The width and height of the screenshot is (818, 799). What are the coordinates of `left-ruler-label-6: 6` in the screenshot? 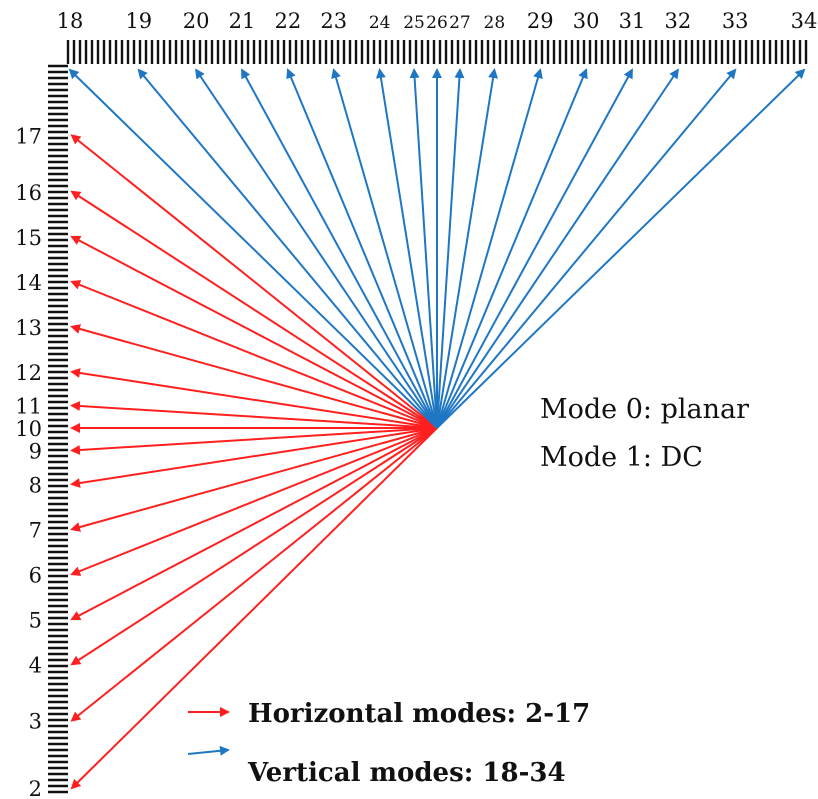 It's located at (35, 575).